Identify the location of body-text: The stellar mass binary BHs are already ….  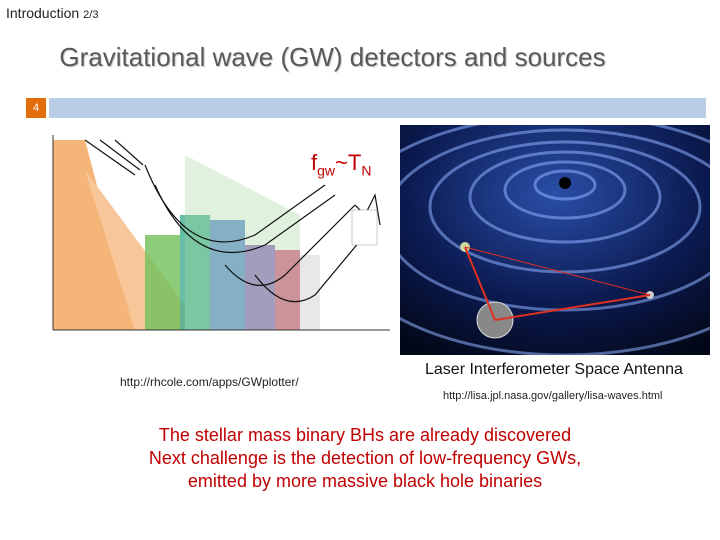
(360, 458).